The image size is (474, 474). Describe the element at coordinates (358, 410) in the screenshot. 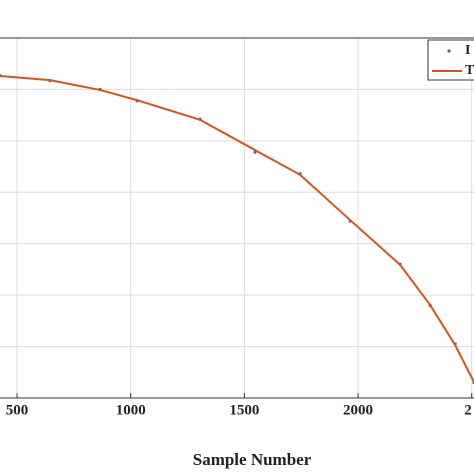

I see `x-tick-label: 2000` at that location.